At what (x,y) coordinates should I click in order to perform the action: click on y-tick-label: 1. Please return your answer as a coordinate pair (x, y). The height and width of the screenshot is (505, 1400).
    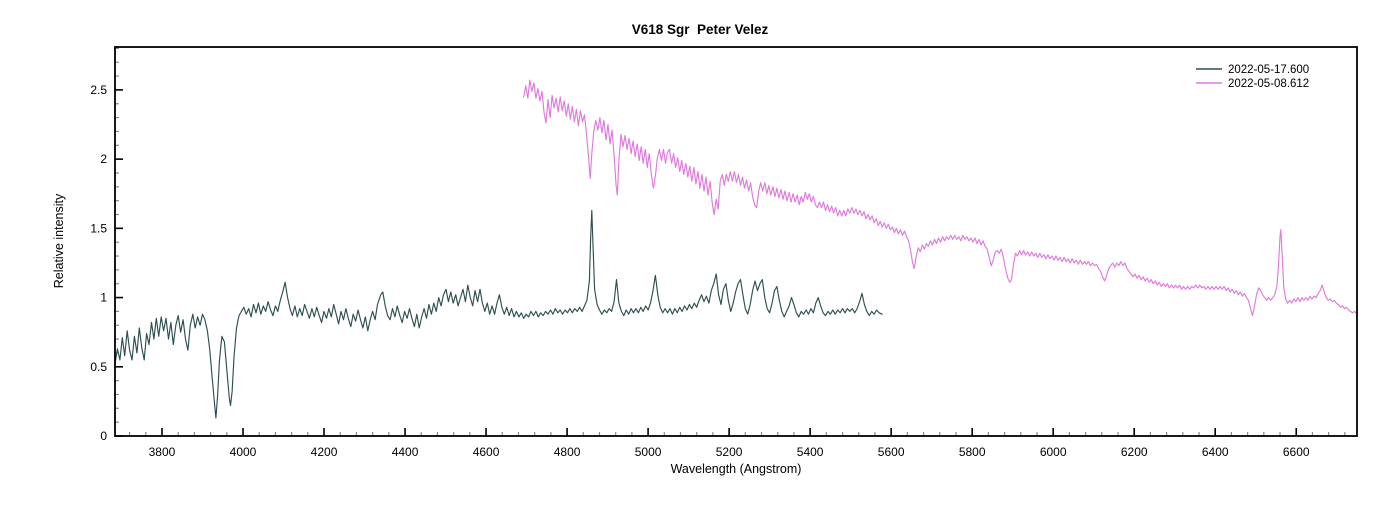
    Looking at the image, I should click on (103, 298).